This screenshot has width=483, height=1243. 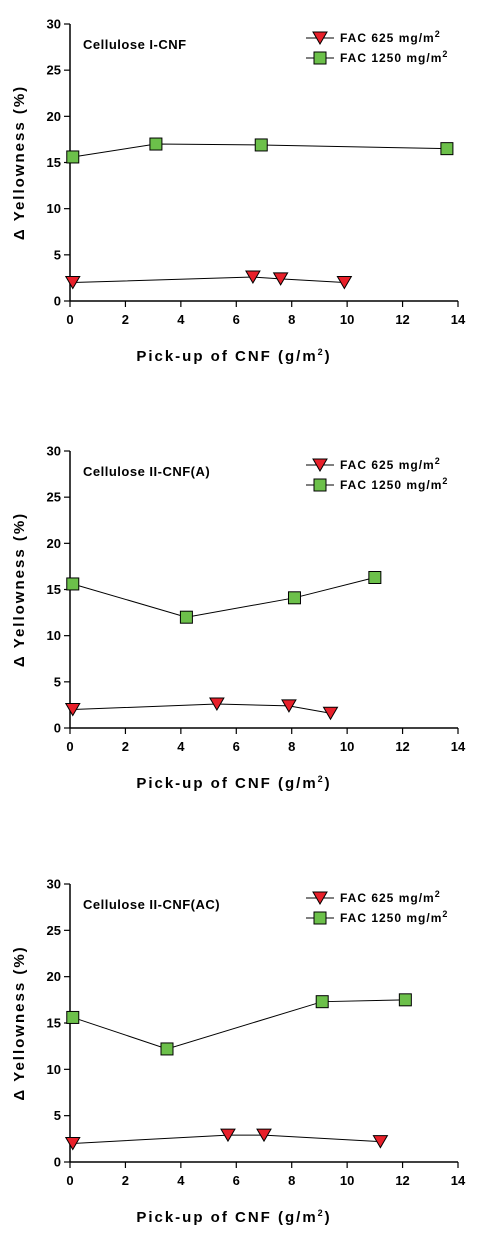 What do you see at coordinates (151, 904) in the screenshot?
I see `panel-title: Cellulose II-CNF(AC)` at bounding box center [151, 904].